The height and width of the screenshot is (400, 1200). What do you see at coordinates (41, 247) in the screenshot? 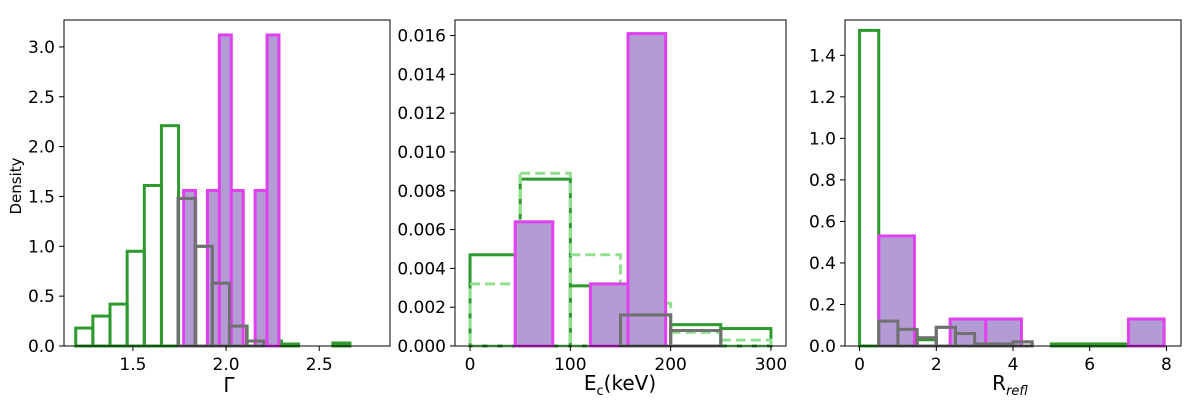
I see `y-tick-label-0-2: 1.0` at bounding box center [41, 247].